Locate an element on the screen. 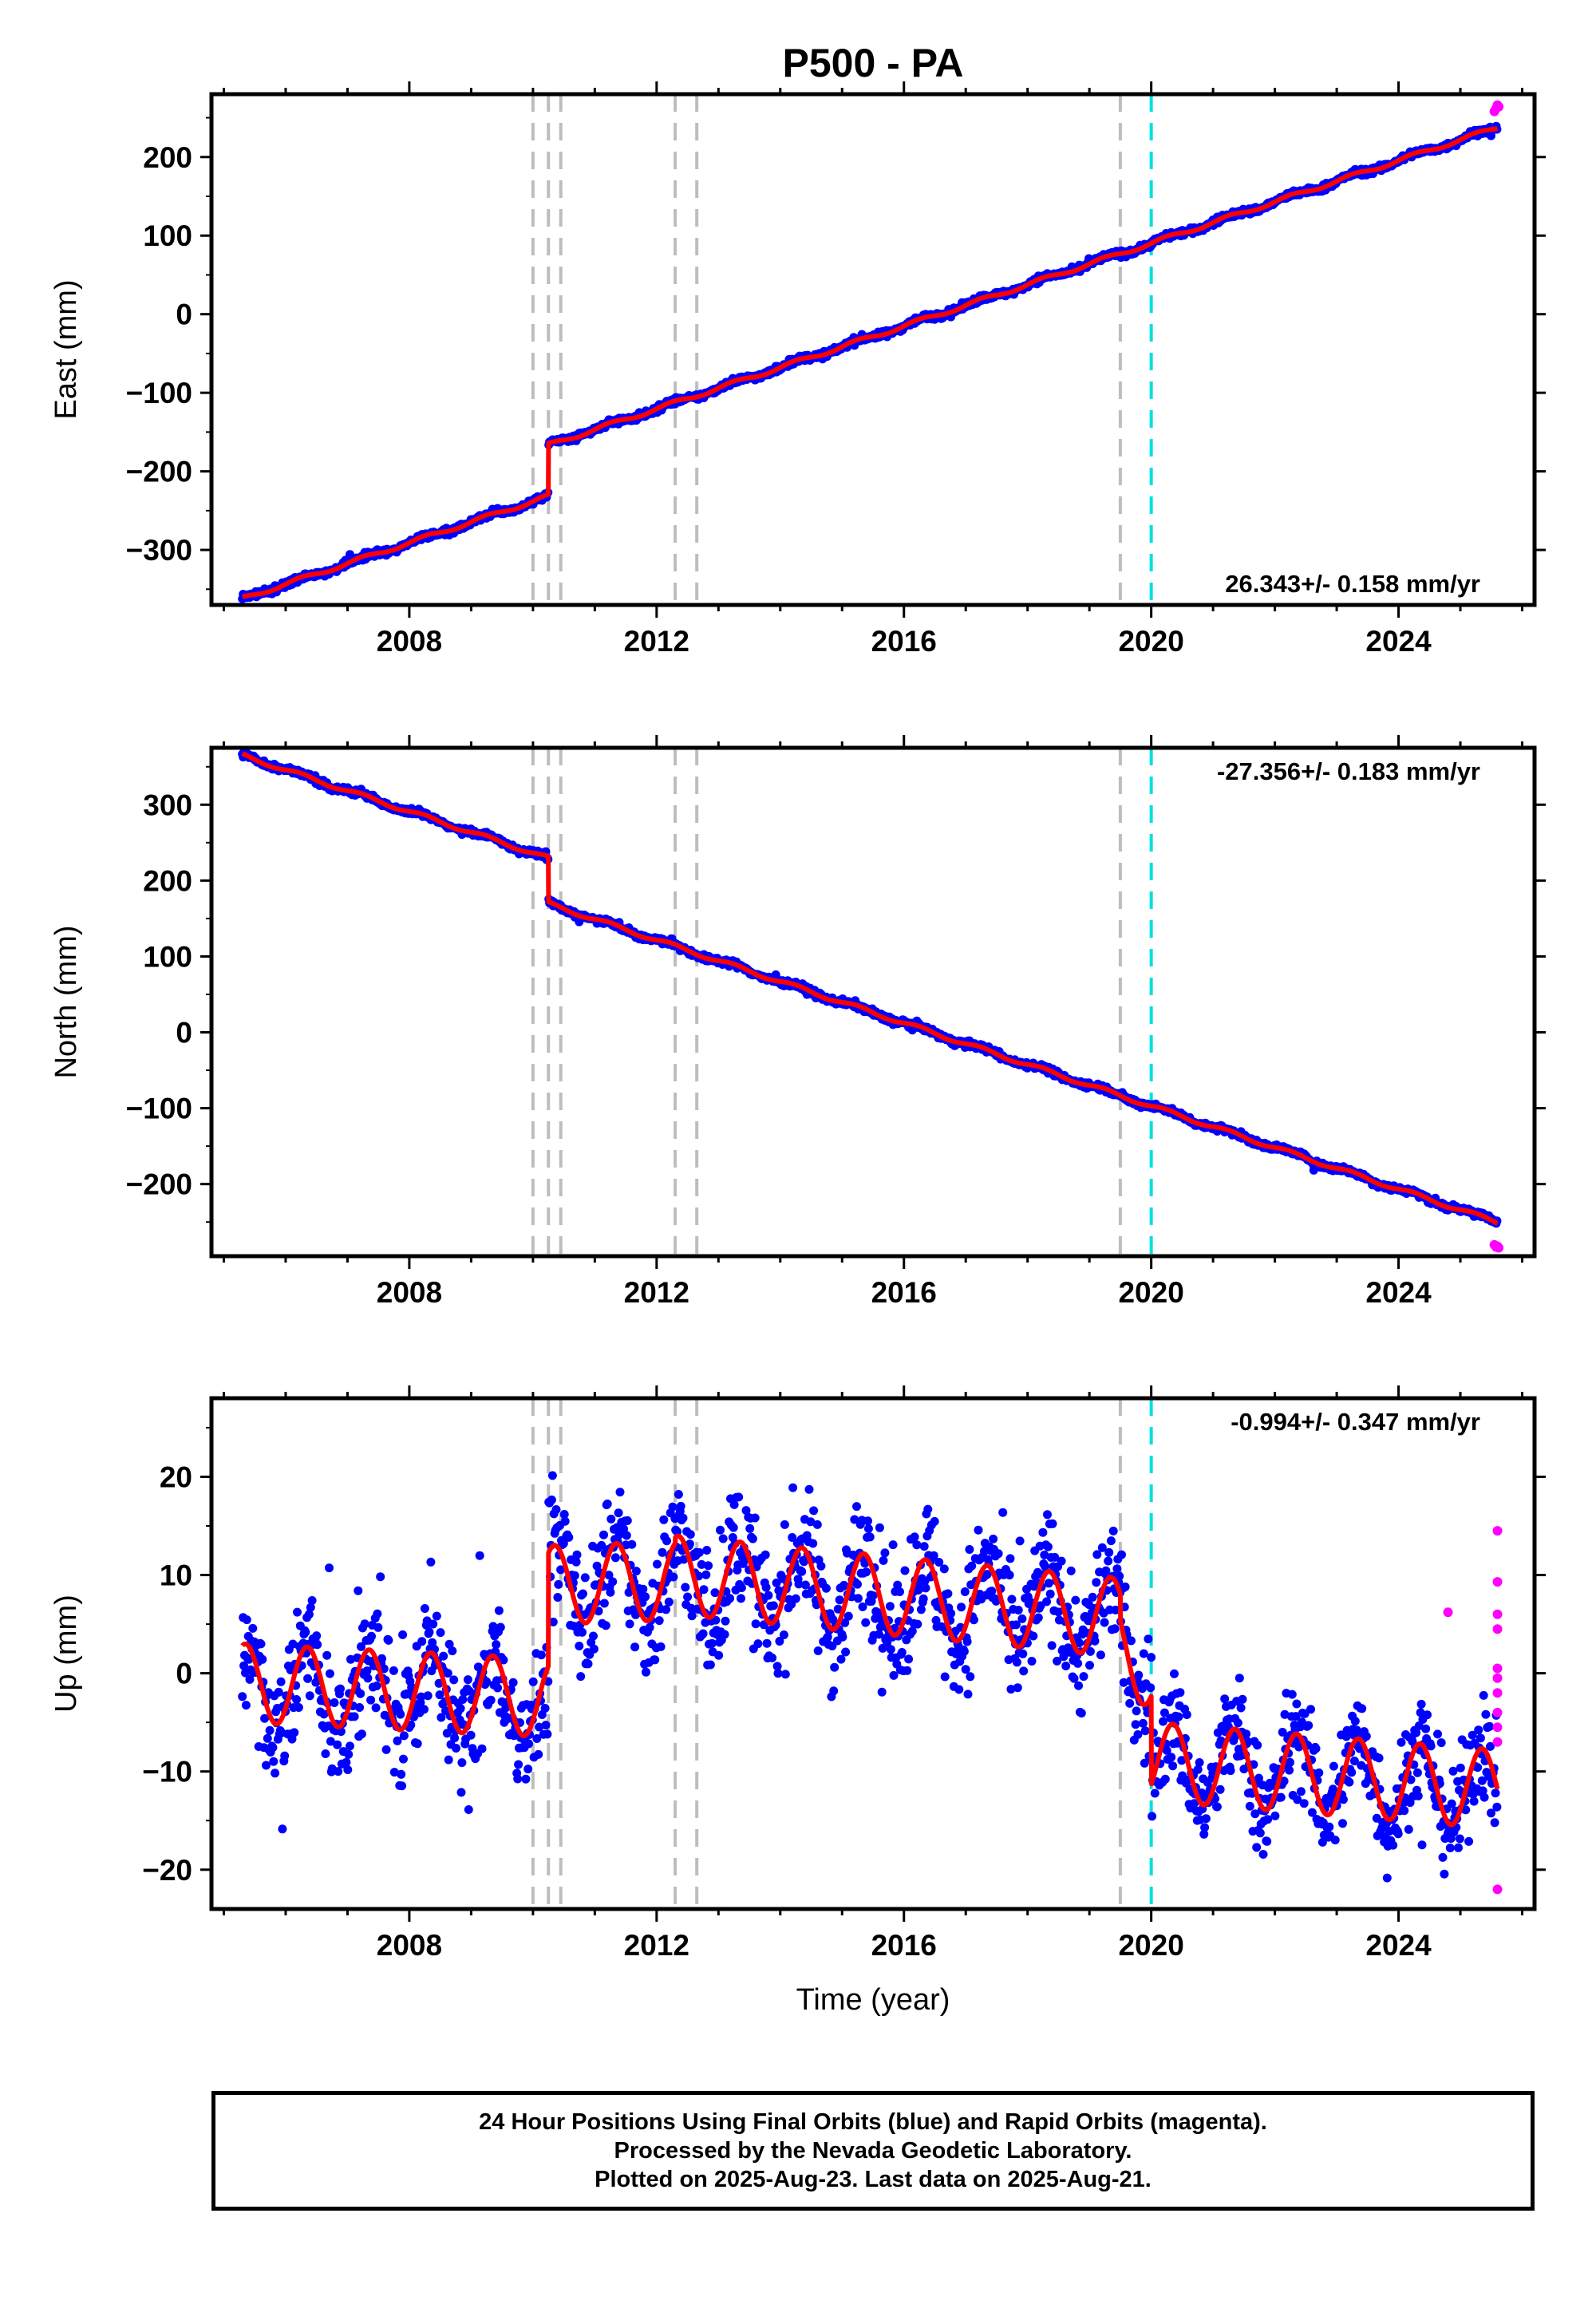  x-tick-label: 2020 is located at coordinates (1150, 1292).